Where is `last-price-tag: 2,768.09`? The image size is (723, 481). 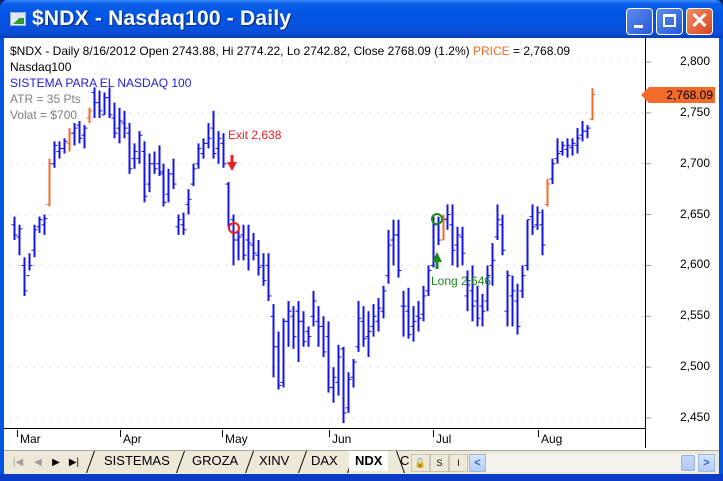
last-price-tag: 2,768.09 is located at coordinates (678, 95).